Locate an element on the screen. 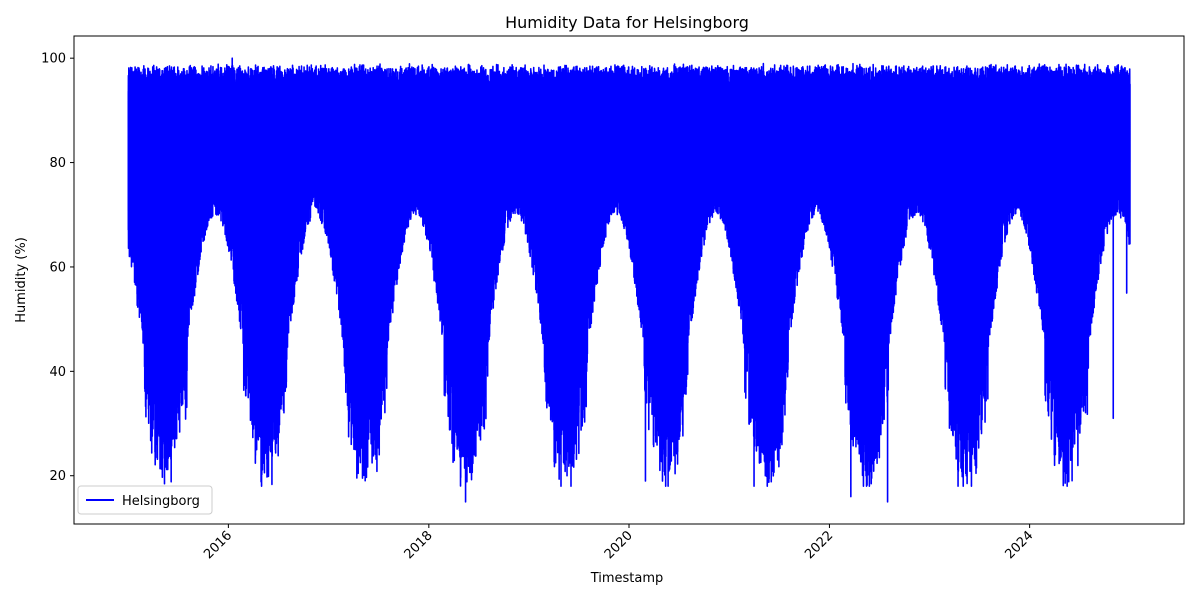 The image size is (1200, 600). y-tick-label: 40 is located at coordinates (57, 372).